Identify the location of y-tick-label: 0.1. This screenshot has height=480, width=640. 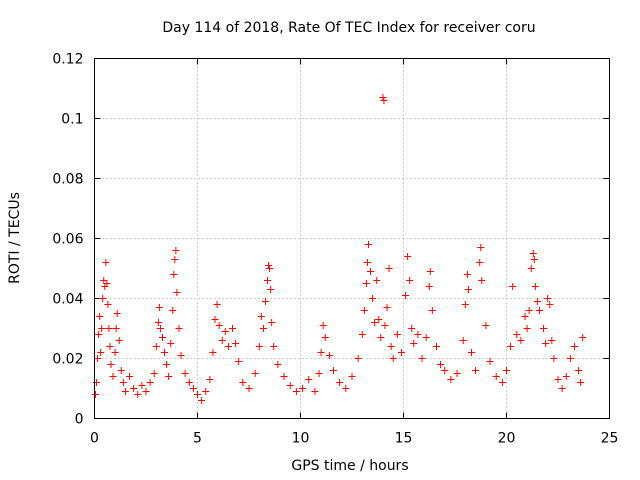
(72, 120).